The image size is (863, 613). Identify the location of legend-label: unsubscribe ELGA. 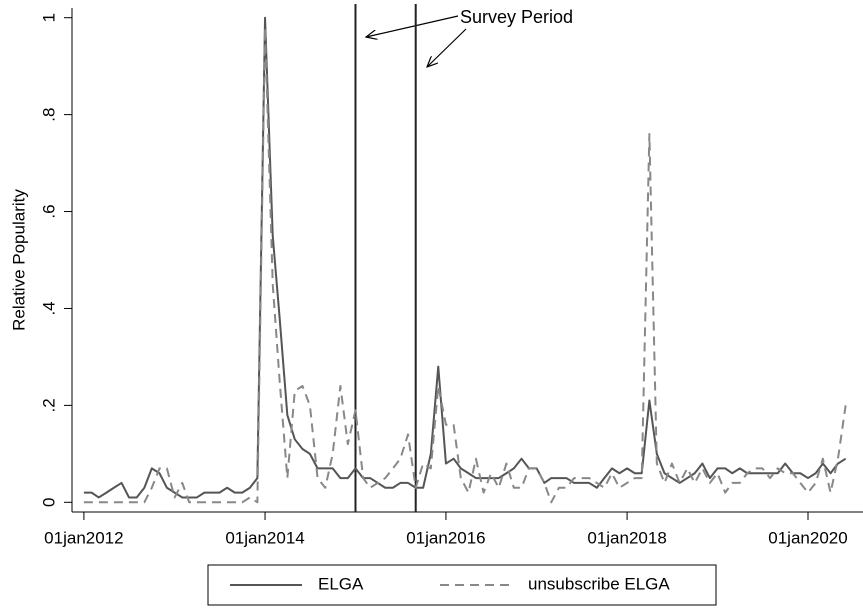
(599, 583).